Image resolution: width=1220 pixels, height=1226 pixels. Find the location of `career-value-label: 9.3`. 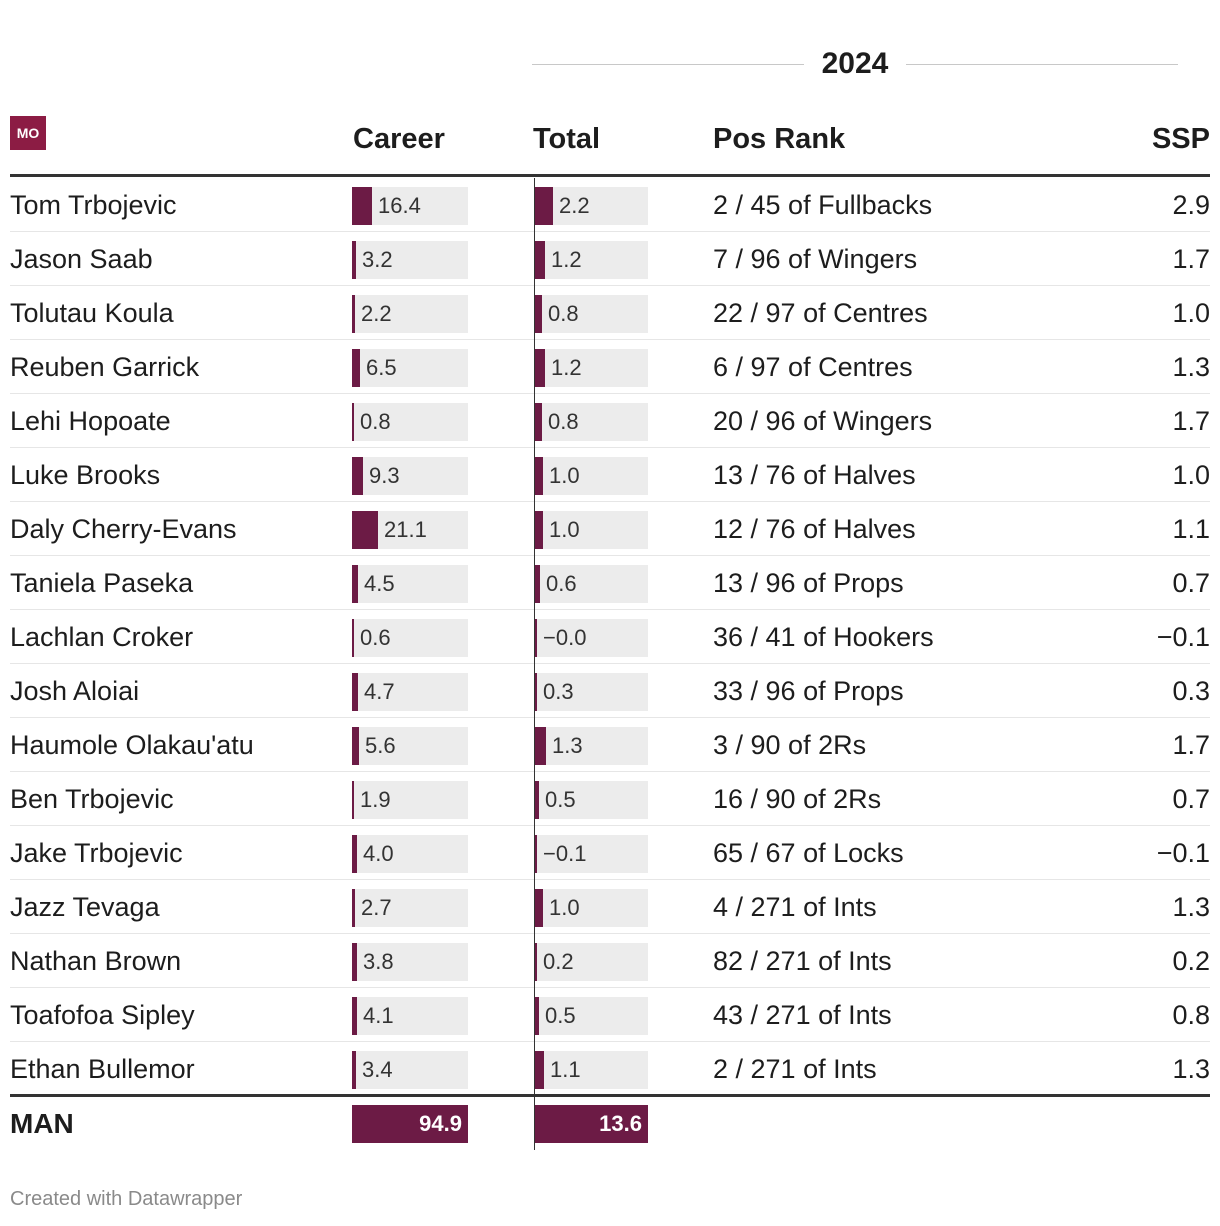

career-value-label: 9.3 is located at coordinates (384, 475).